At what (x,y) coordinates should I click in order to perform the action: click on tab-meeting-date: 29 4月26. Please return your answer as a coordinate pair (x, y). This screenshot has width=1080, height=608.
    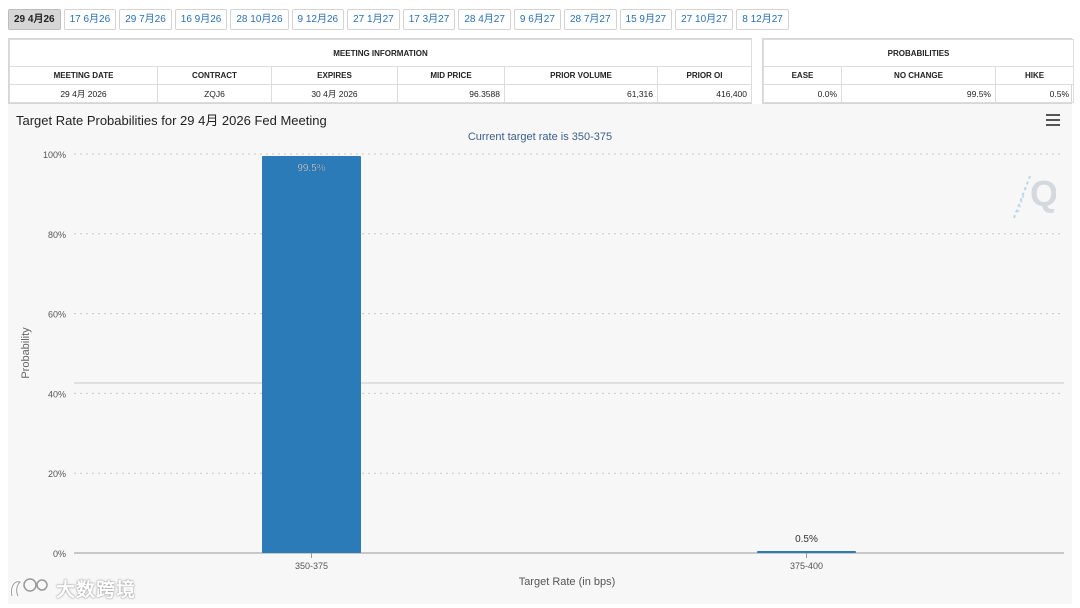
    Looking at the image, I should click on (34, 19).